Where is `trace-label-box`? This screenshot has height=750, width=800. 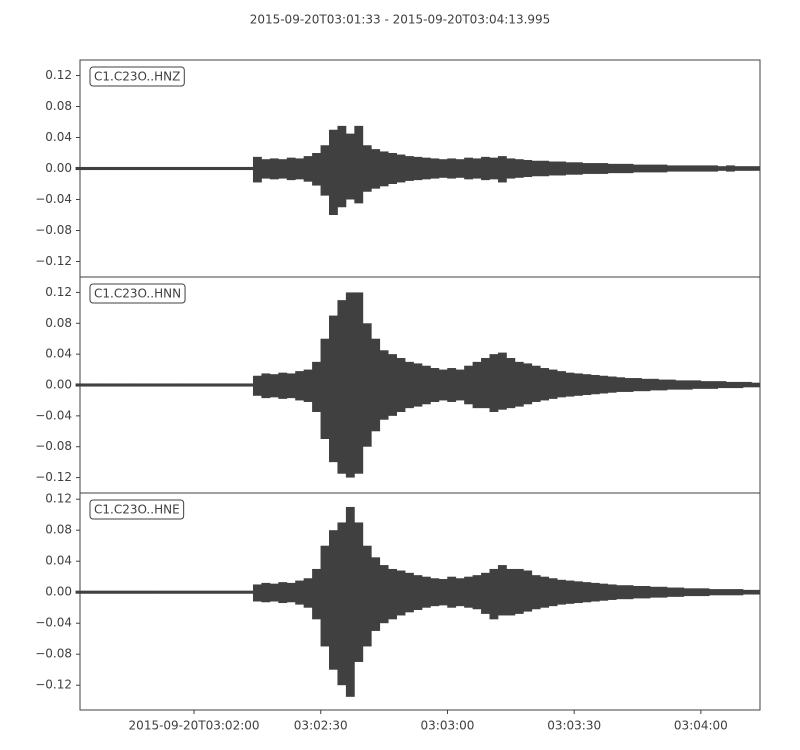 trace-label-box is located at coordinates (137, 76).